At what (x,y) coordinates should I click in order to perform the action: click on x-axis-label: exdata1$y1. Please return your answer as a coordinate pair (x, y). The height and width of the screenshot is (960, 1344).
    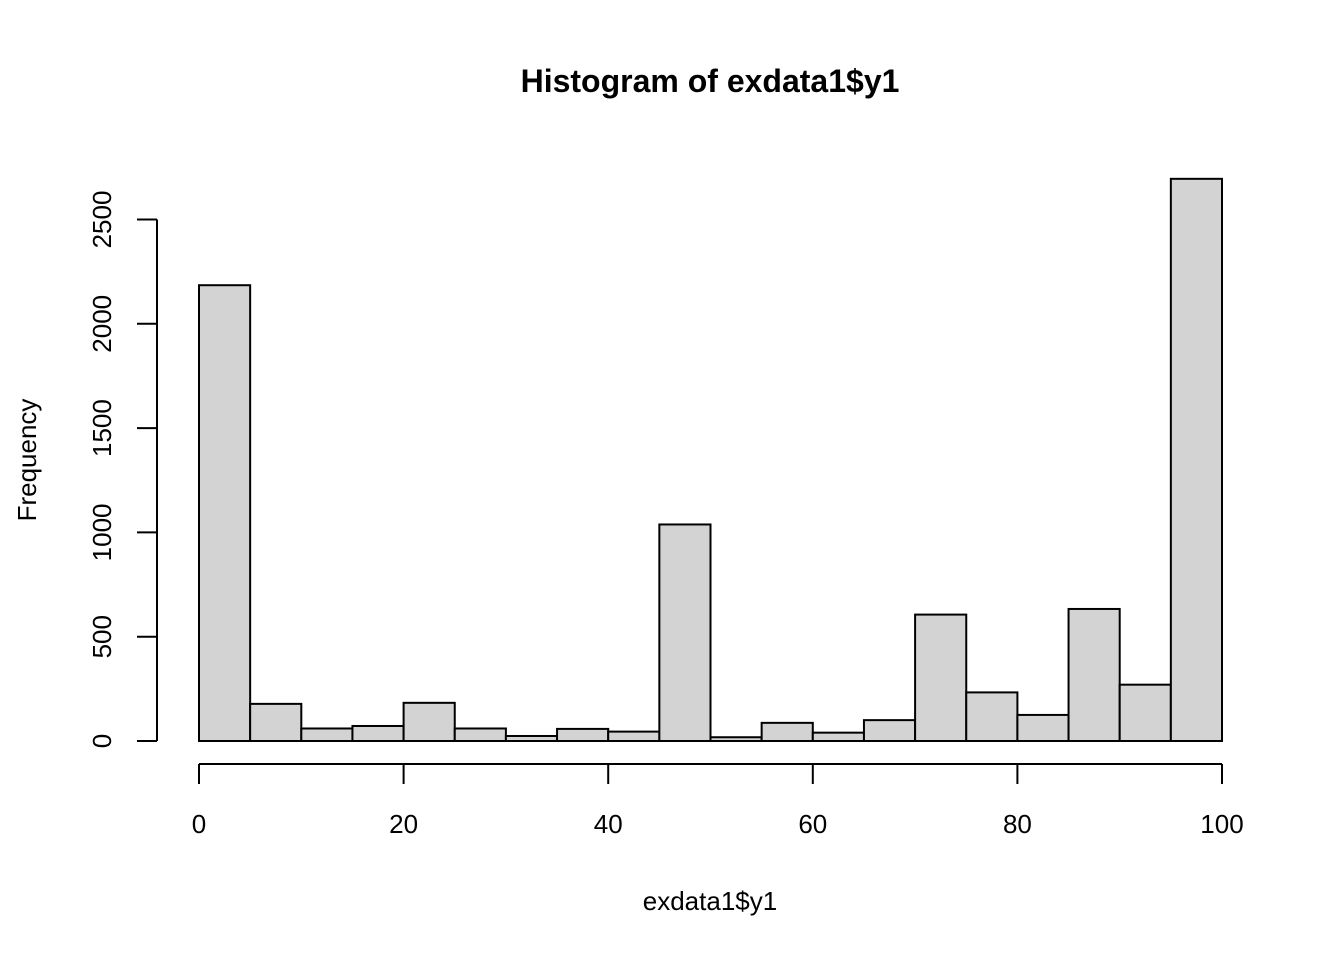
    Looking at the image, I should click on (710, 901).